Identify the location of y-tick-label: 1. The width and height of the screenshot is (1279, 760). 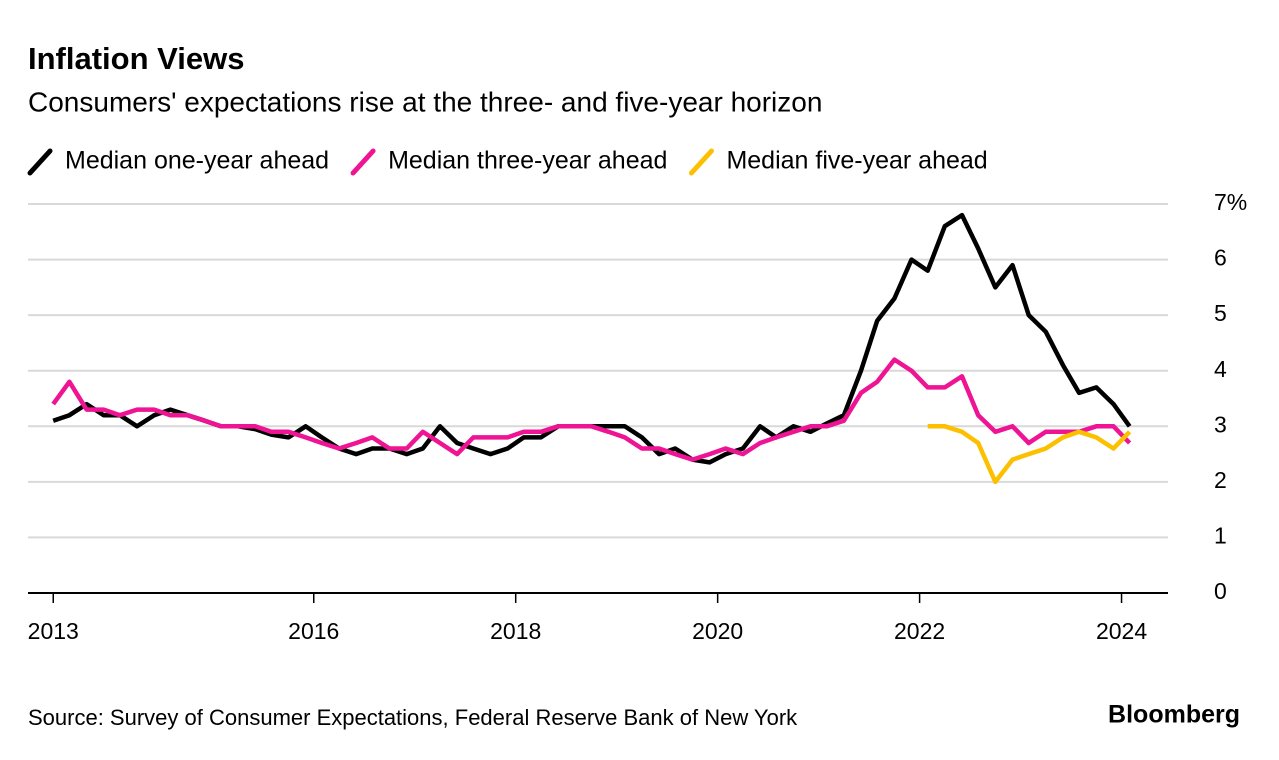
(1220, 536).